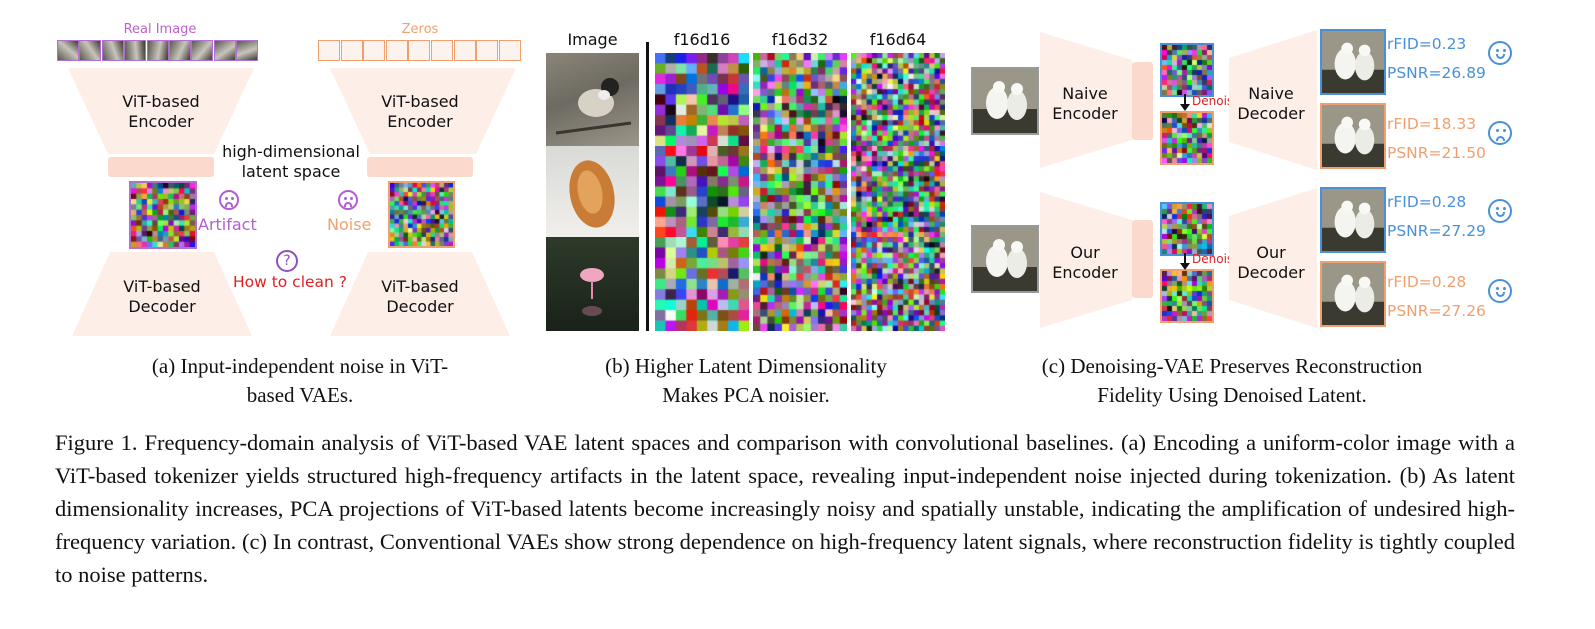  Describe the element at coordinates (1271, 262) in the screenshot. I see `our-decoder-label: Our Decoder` at that location.